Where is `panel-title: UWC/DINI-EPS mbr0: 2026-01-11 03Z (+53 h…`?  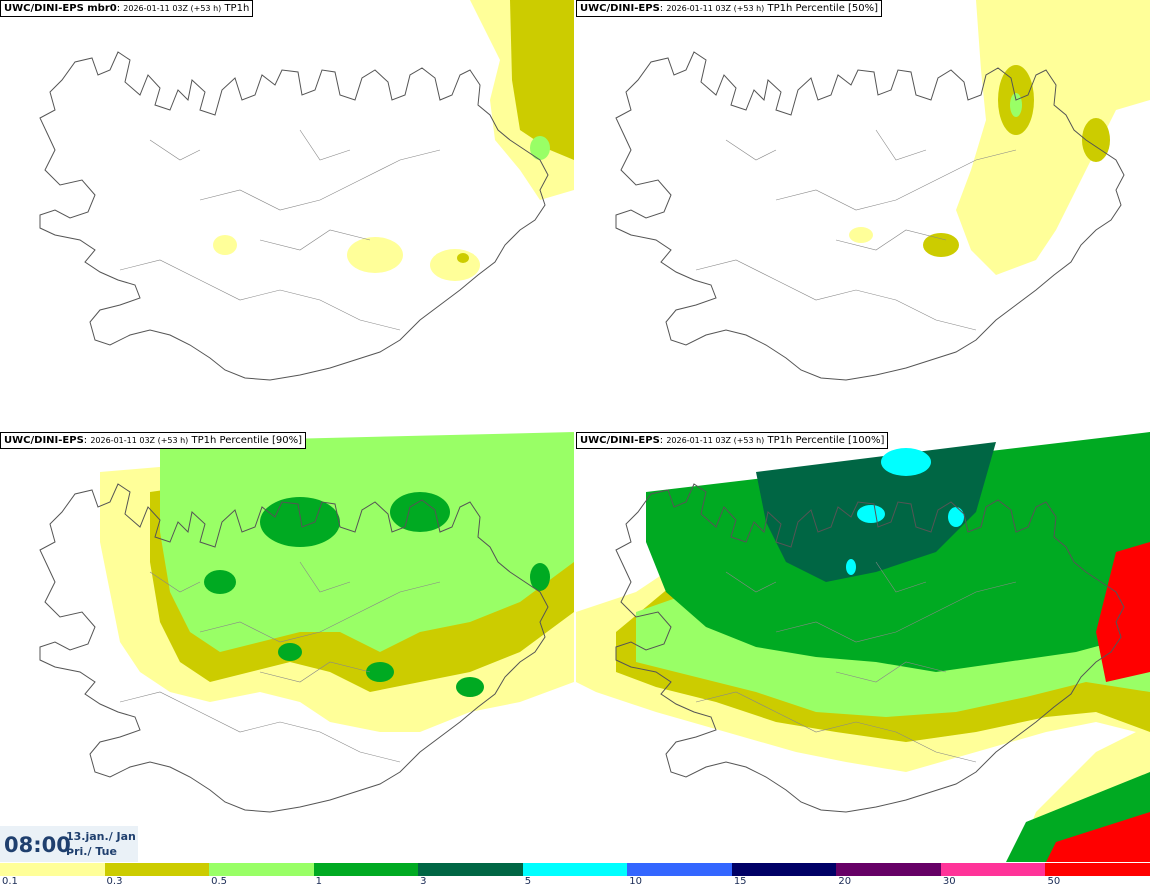
panel-title: UWC/DINI-EPS mbr0: 2026-01-11 03Z (+53 h… is located at coordinates (127, 8).